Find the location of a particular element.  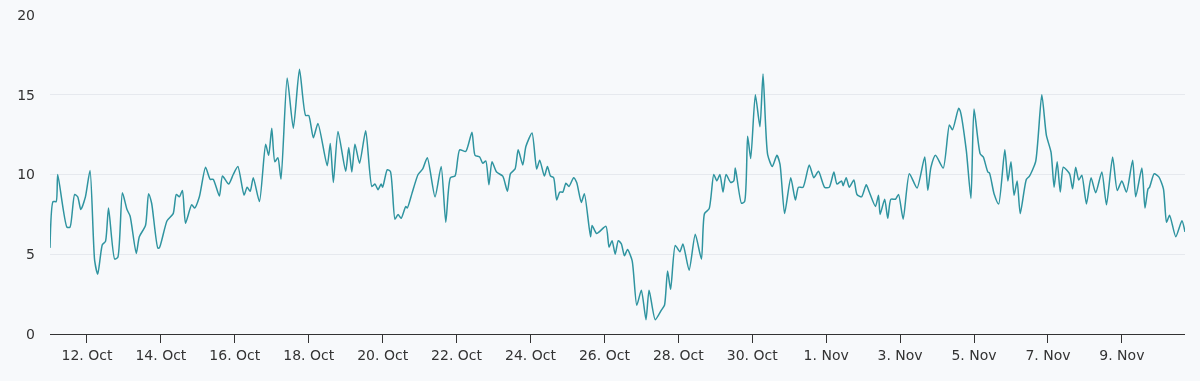

y-tick-label: 10 is located at coordinates (26, 174).